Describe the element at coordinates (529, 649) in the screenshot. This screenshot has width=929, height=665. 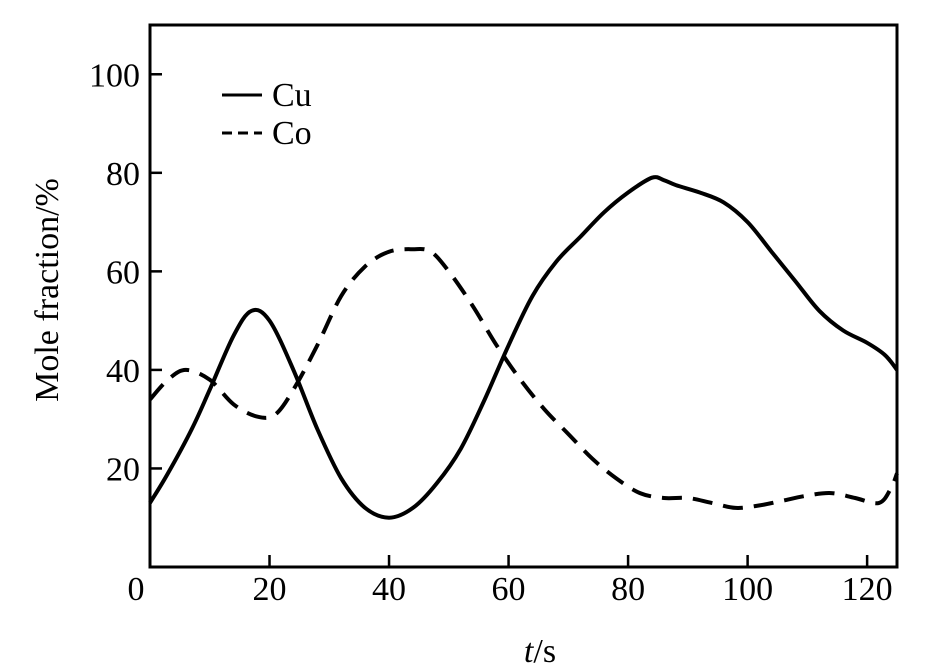
I see `x-axis-title-italic: t` at that location.